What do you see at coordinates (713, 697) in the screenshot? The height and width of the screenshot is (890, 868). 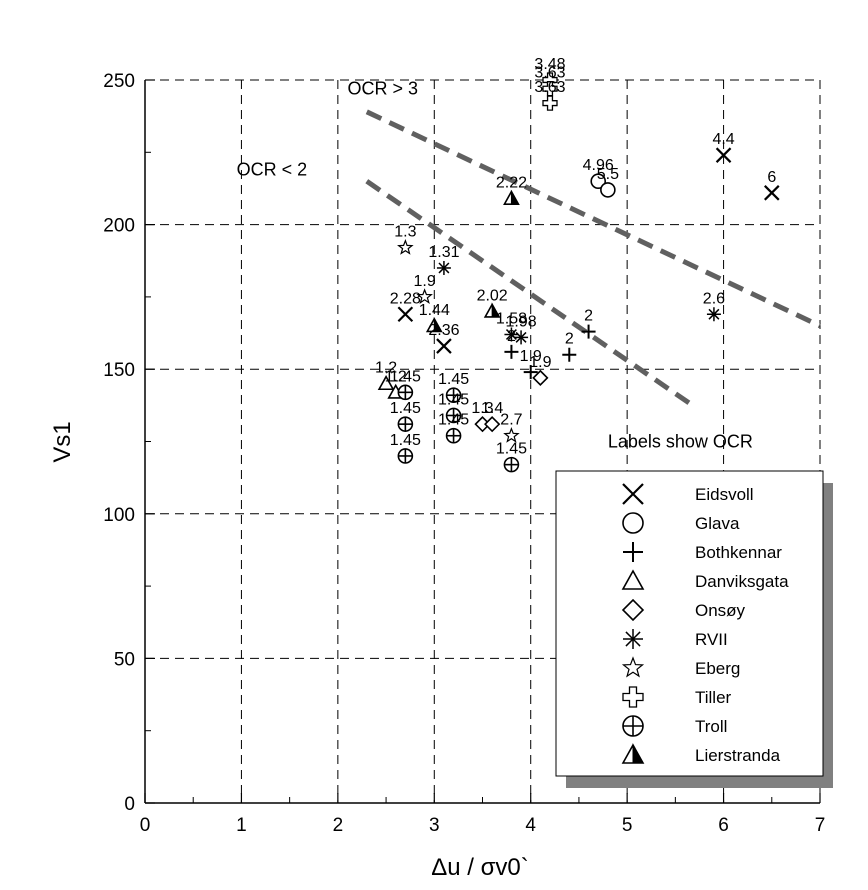 I see `legend-label: Tiller` at bounding box center [713, 697].